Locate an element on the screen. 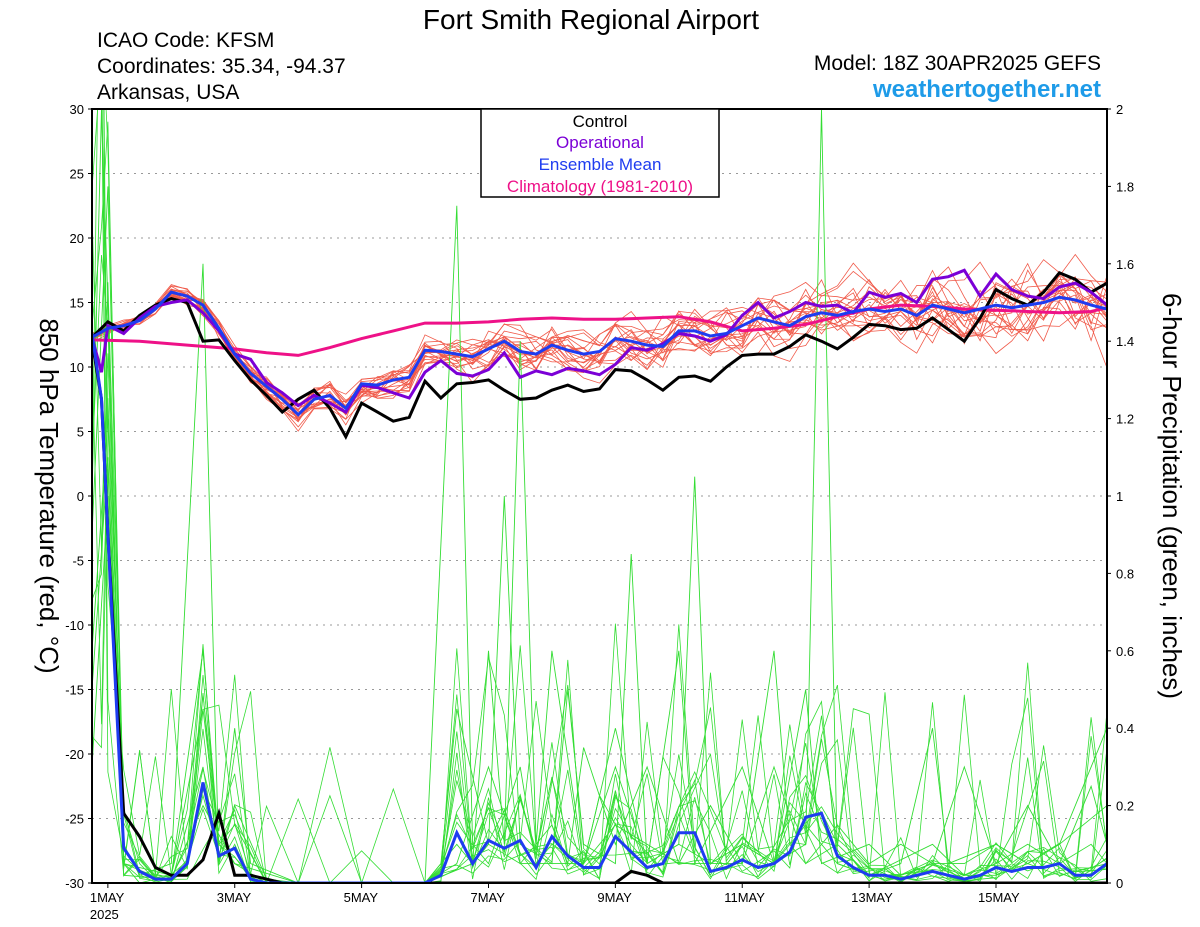 Image resolution: width=1200 pixels, height=927 pixels. x-tick-label: 5MAY is located at coordinates (361, 897).